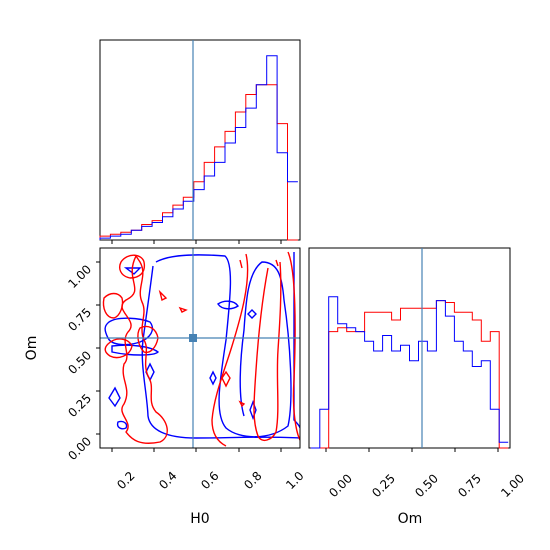 This screenshot has width=550, height=550. I want to click on contour-xlabel: H0, so click(199, 519).